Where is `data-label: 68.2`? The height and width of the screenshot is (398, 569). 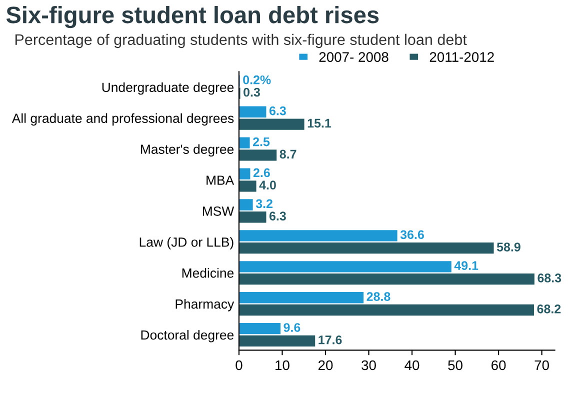
data-label: 68.2 is located at coordinates (549, 309).